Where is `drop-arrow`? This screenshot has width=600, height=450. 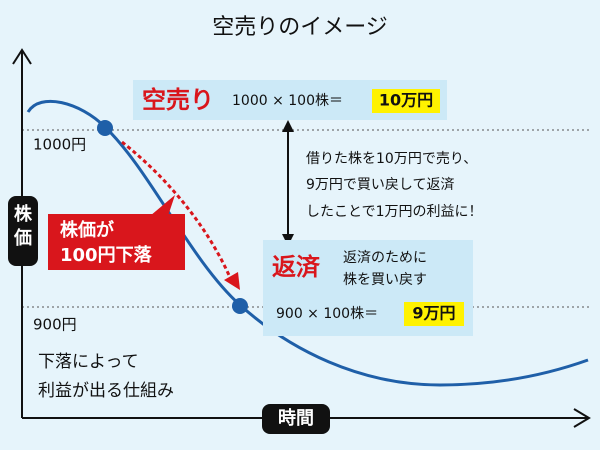 drop-arrow is located at coordinates (177, 211).